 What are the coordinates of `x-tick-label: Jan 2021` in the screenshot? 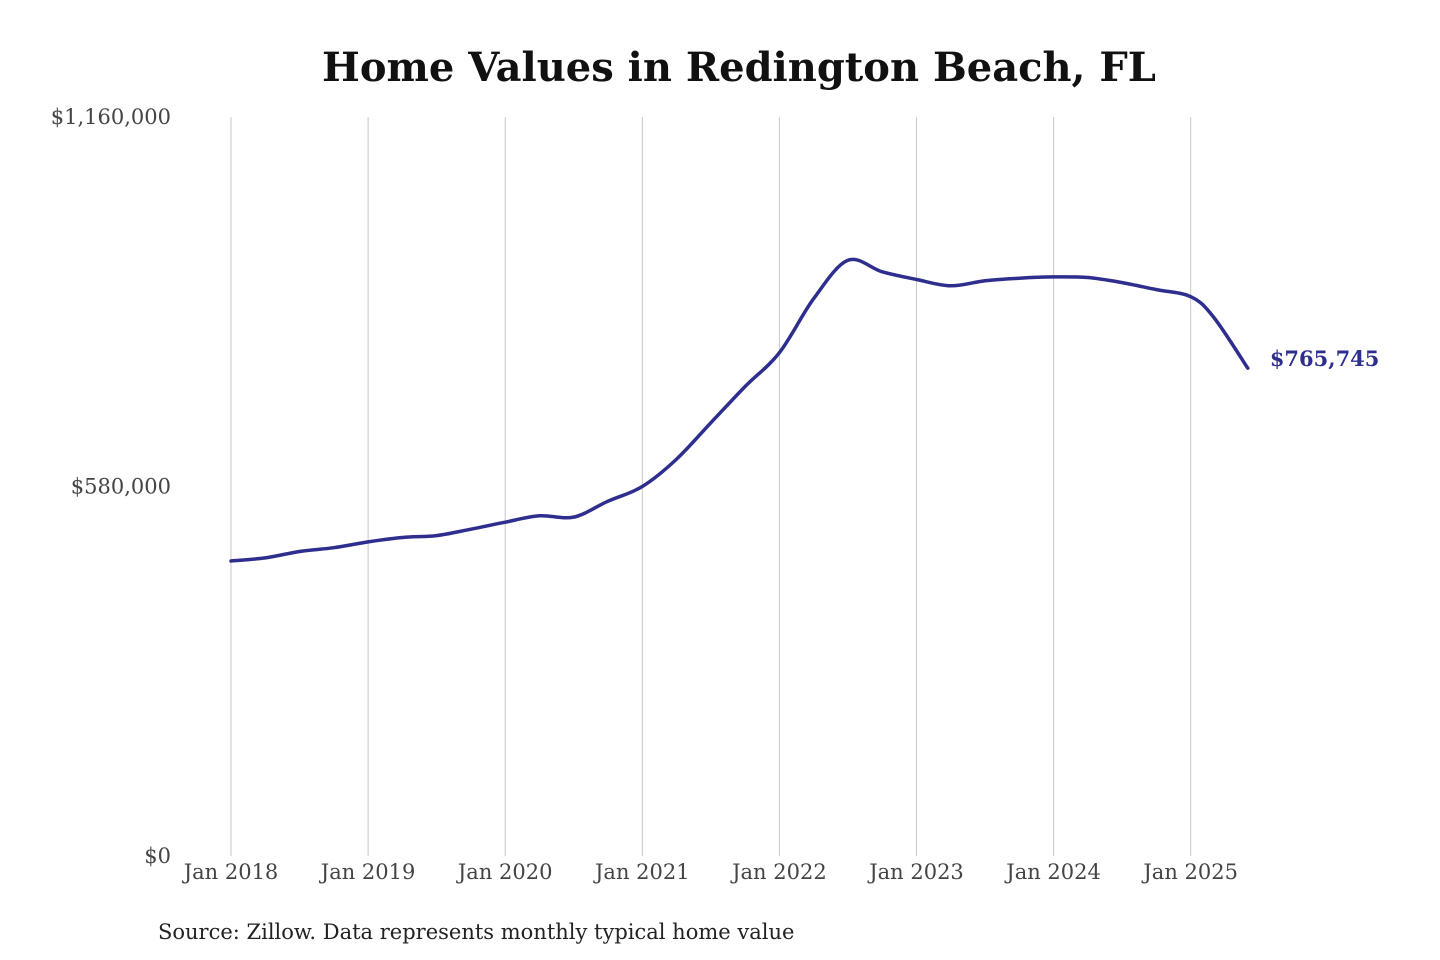 It's located at (641, 872).